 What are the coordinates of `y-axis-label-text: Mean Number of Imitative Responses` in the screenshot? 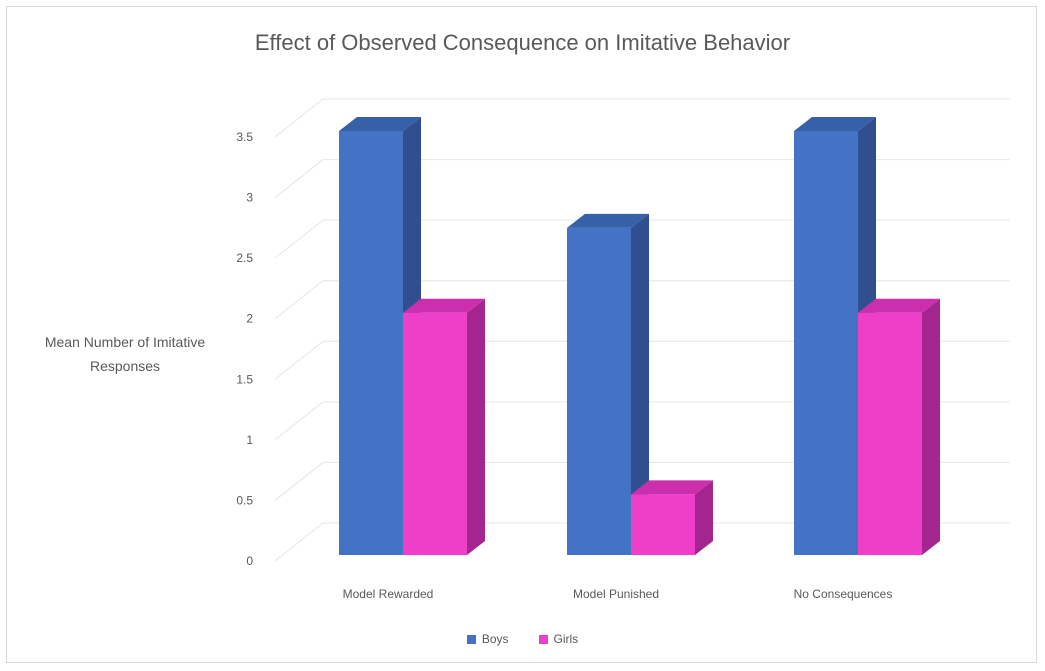 It's located at (125, 354).